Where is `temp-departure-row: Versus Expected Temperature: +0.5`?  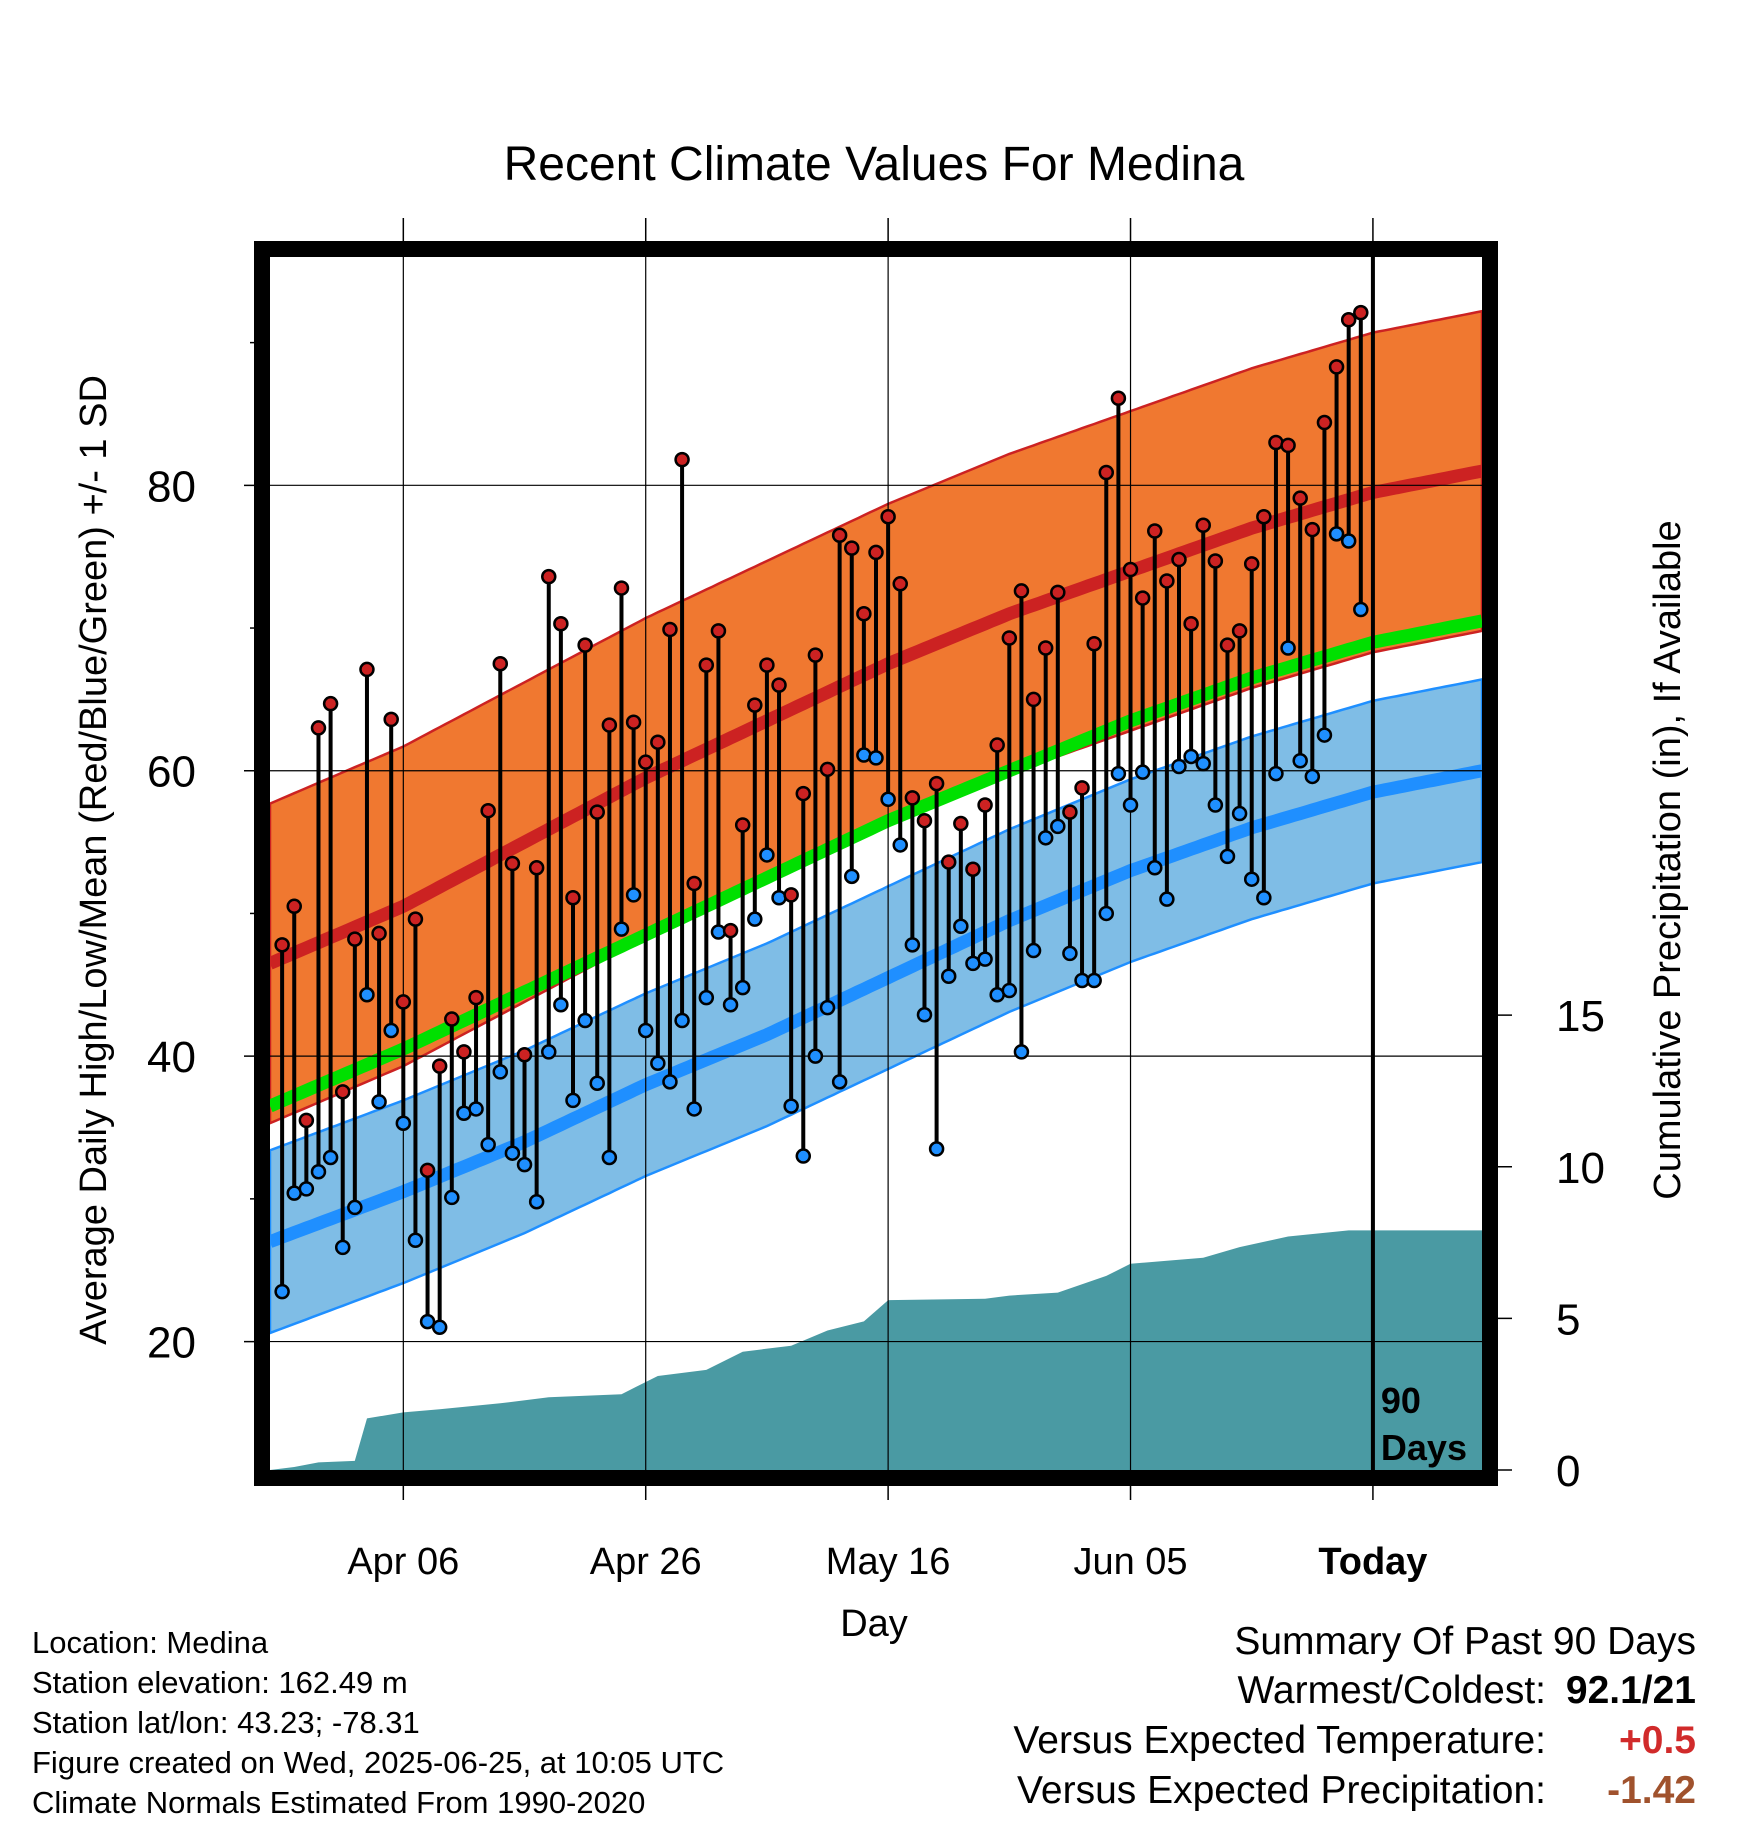 temp-departure-row: Versus Expected Temperature: +0.5 is located at coordinates (1354, 1741).